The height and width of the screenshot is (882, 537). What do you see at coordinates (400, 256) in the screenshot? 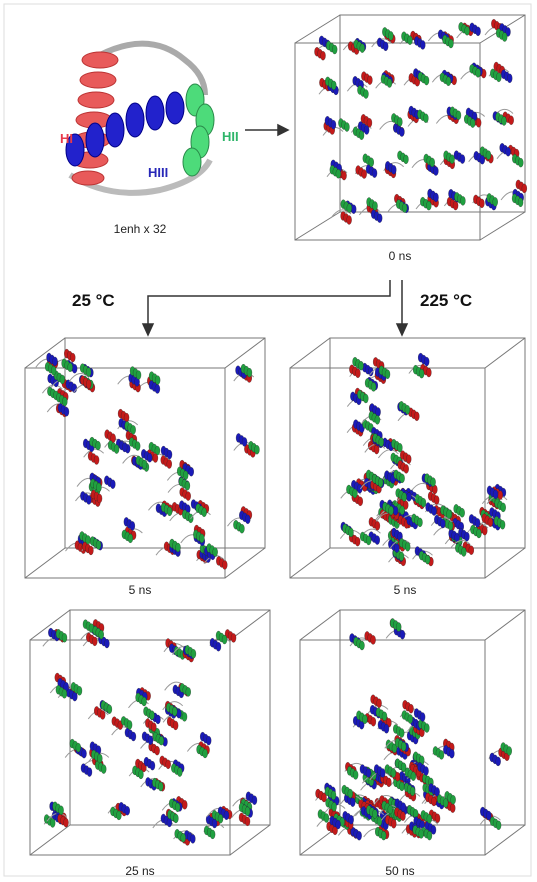
I see `time-label: 0 ns` at bounding box center [400, 256].